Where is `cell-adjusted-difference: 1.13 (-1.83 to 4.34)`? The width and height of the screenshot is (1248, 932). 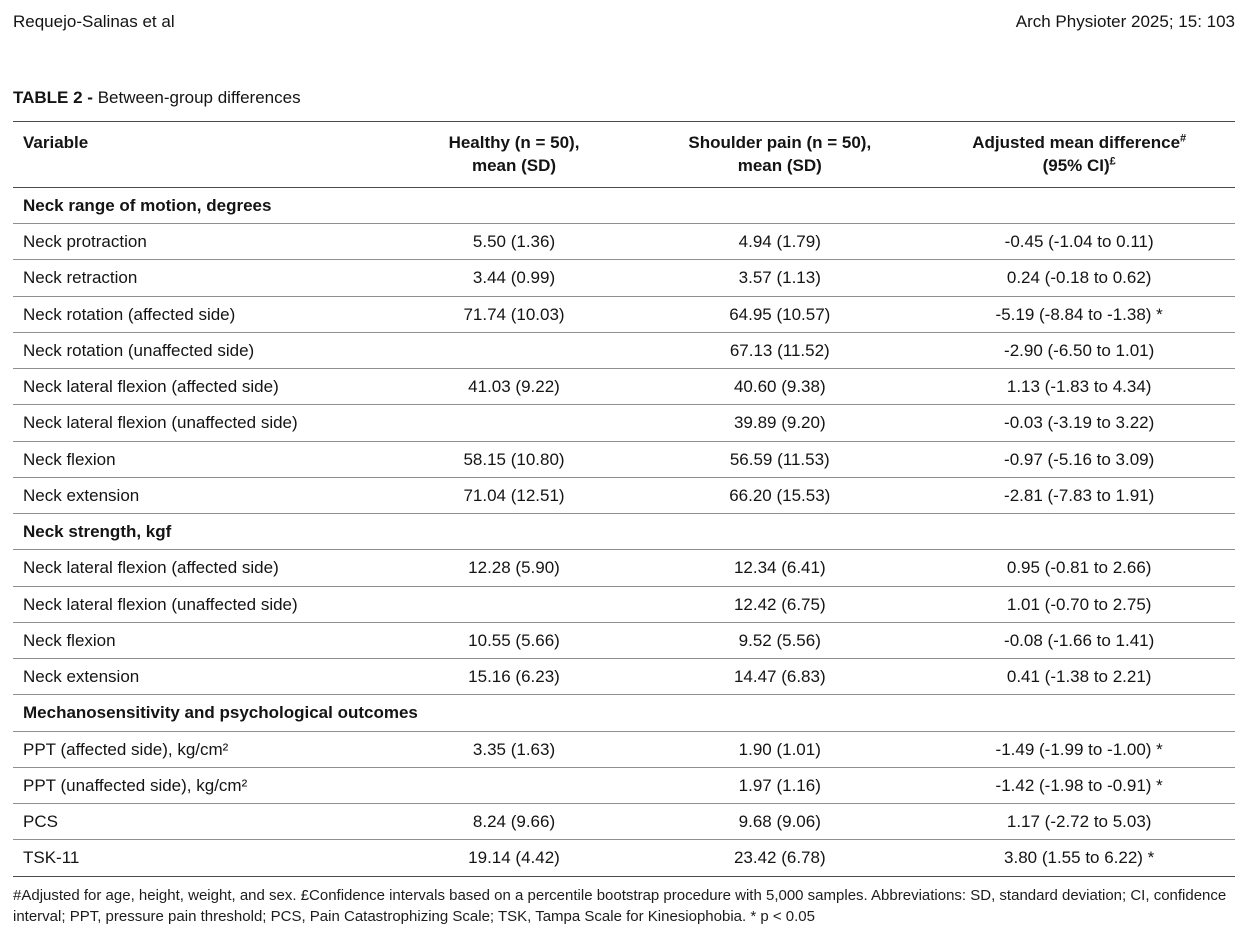
cell-adjusted-difference: 1.13 (-1.83 to 4.34) is located at coordinates (1079, 387).